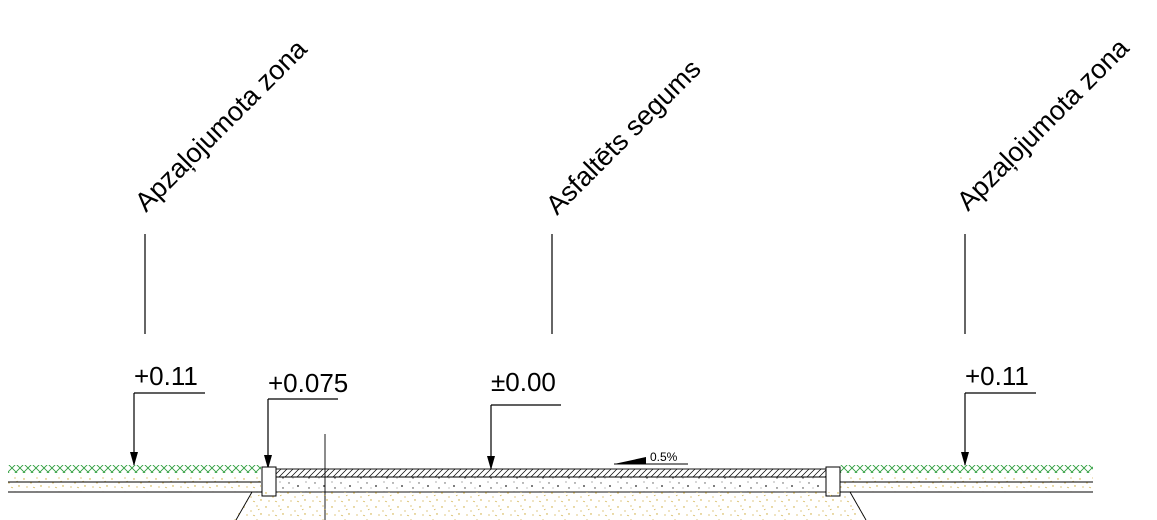 Image resolution: width=1157 pixels, height=520 pixels. Describe the element at coordinates (997, 376) in the screenshot. I see `level-label-right-green: +0.11` at that location.